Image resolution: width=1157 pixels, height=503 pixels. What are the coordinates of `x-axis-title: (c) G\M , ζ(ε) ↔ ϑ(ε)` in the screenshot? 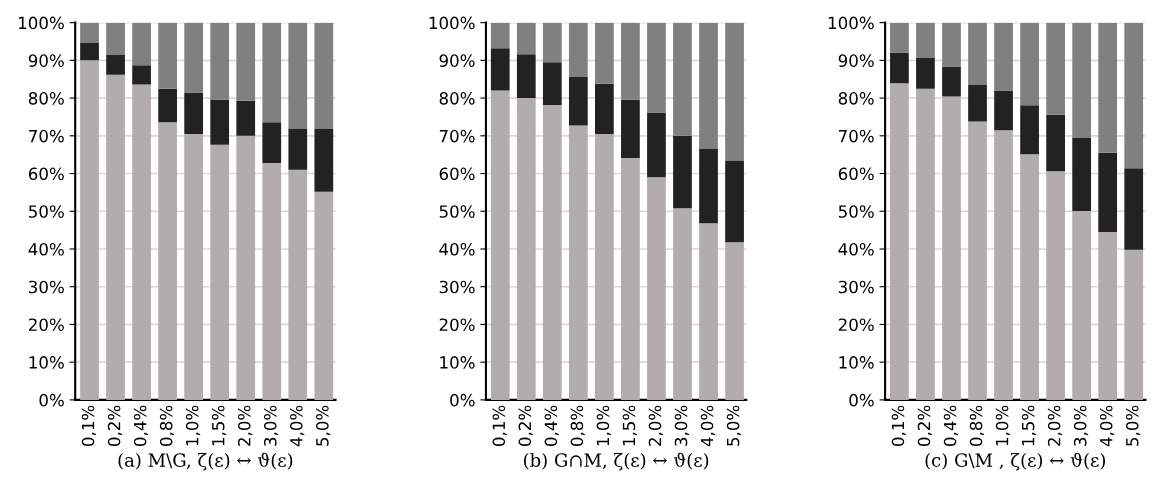 It's located at (1015, 461).